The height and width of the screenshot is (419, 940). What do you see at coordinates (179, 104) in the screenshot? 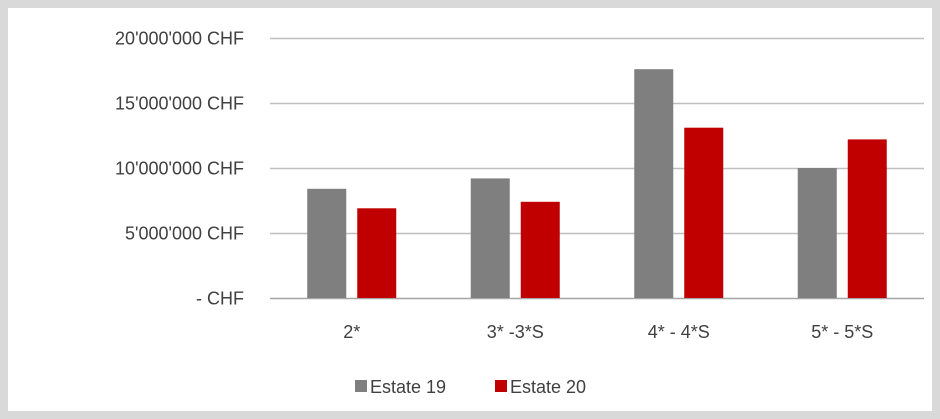
I see `y-tick-label: 15'000'000 CHF` at bounding box center [179, 104].